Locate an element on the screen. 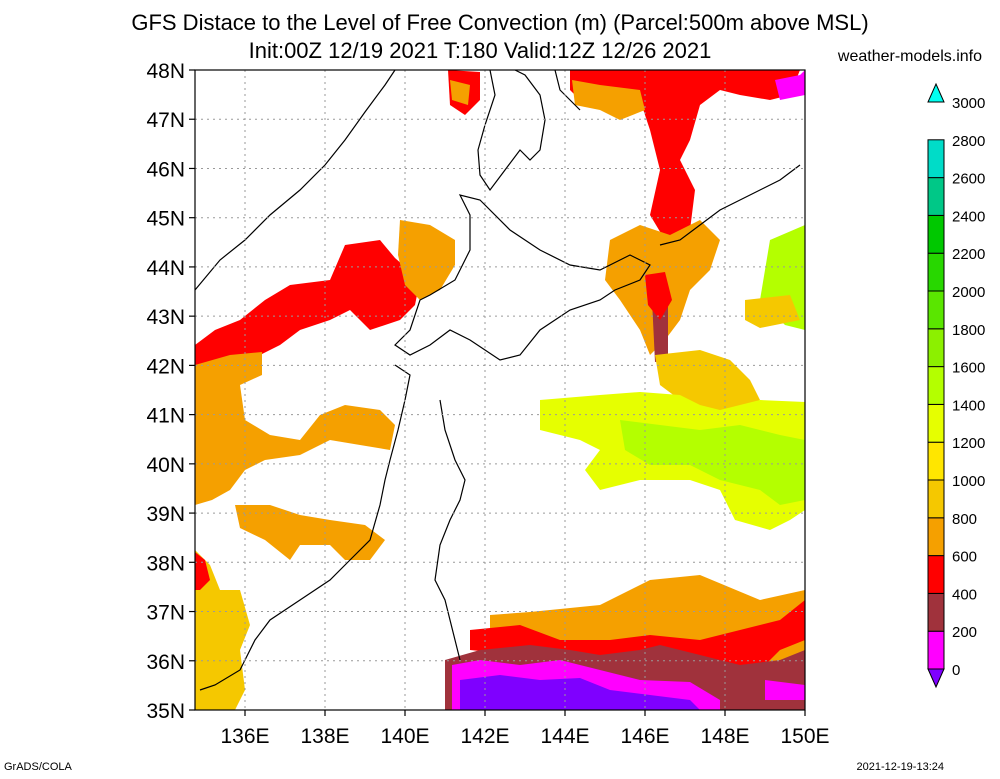  colorbar-label: 2200 is located at coordinates (968, 254).